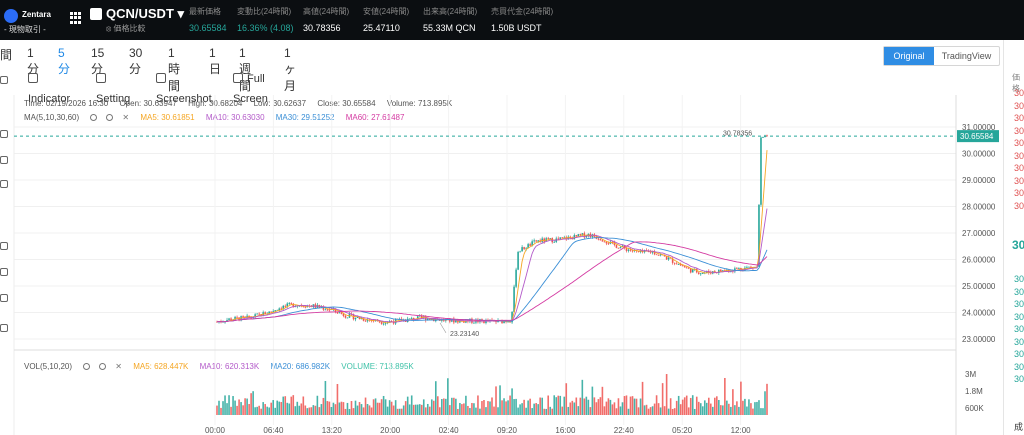 The width and height of the screenshot is (1024, 435). What do you see at coordinates (136, 61) in the screenshot?
I see `tab-30m: 30分` at bounding box center [136, 61].